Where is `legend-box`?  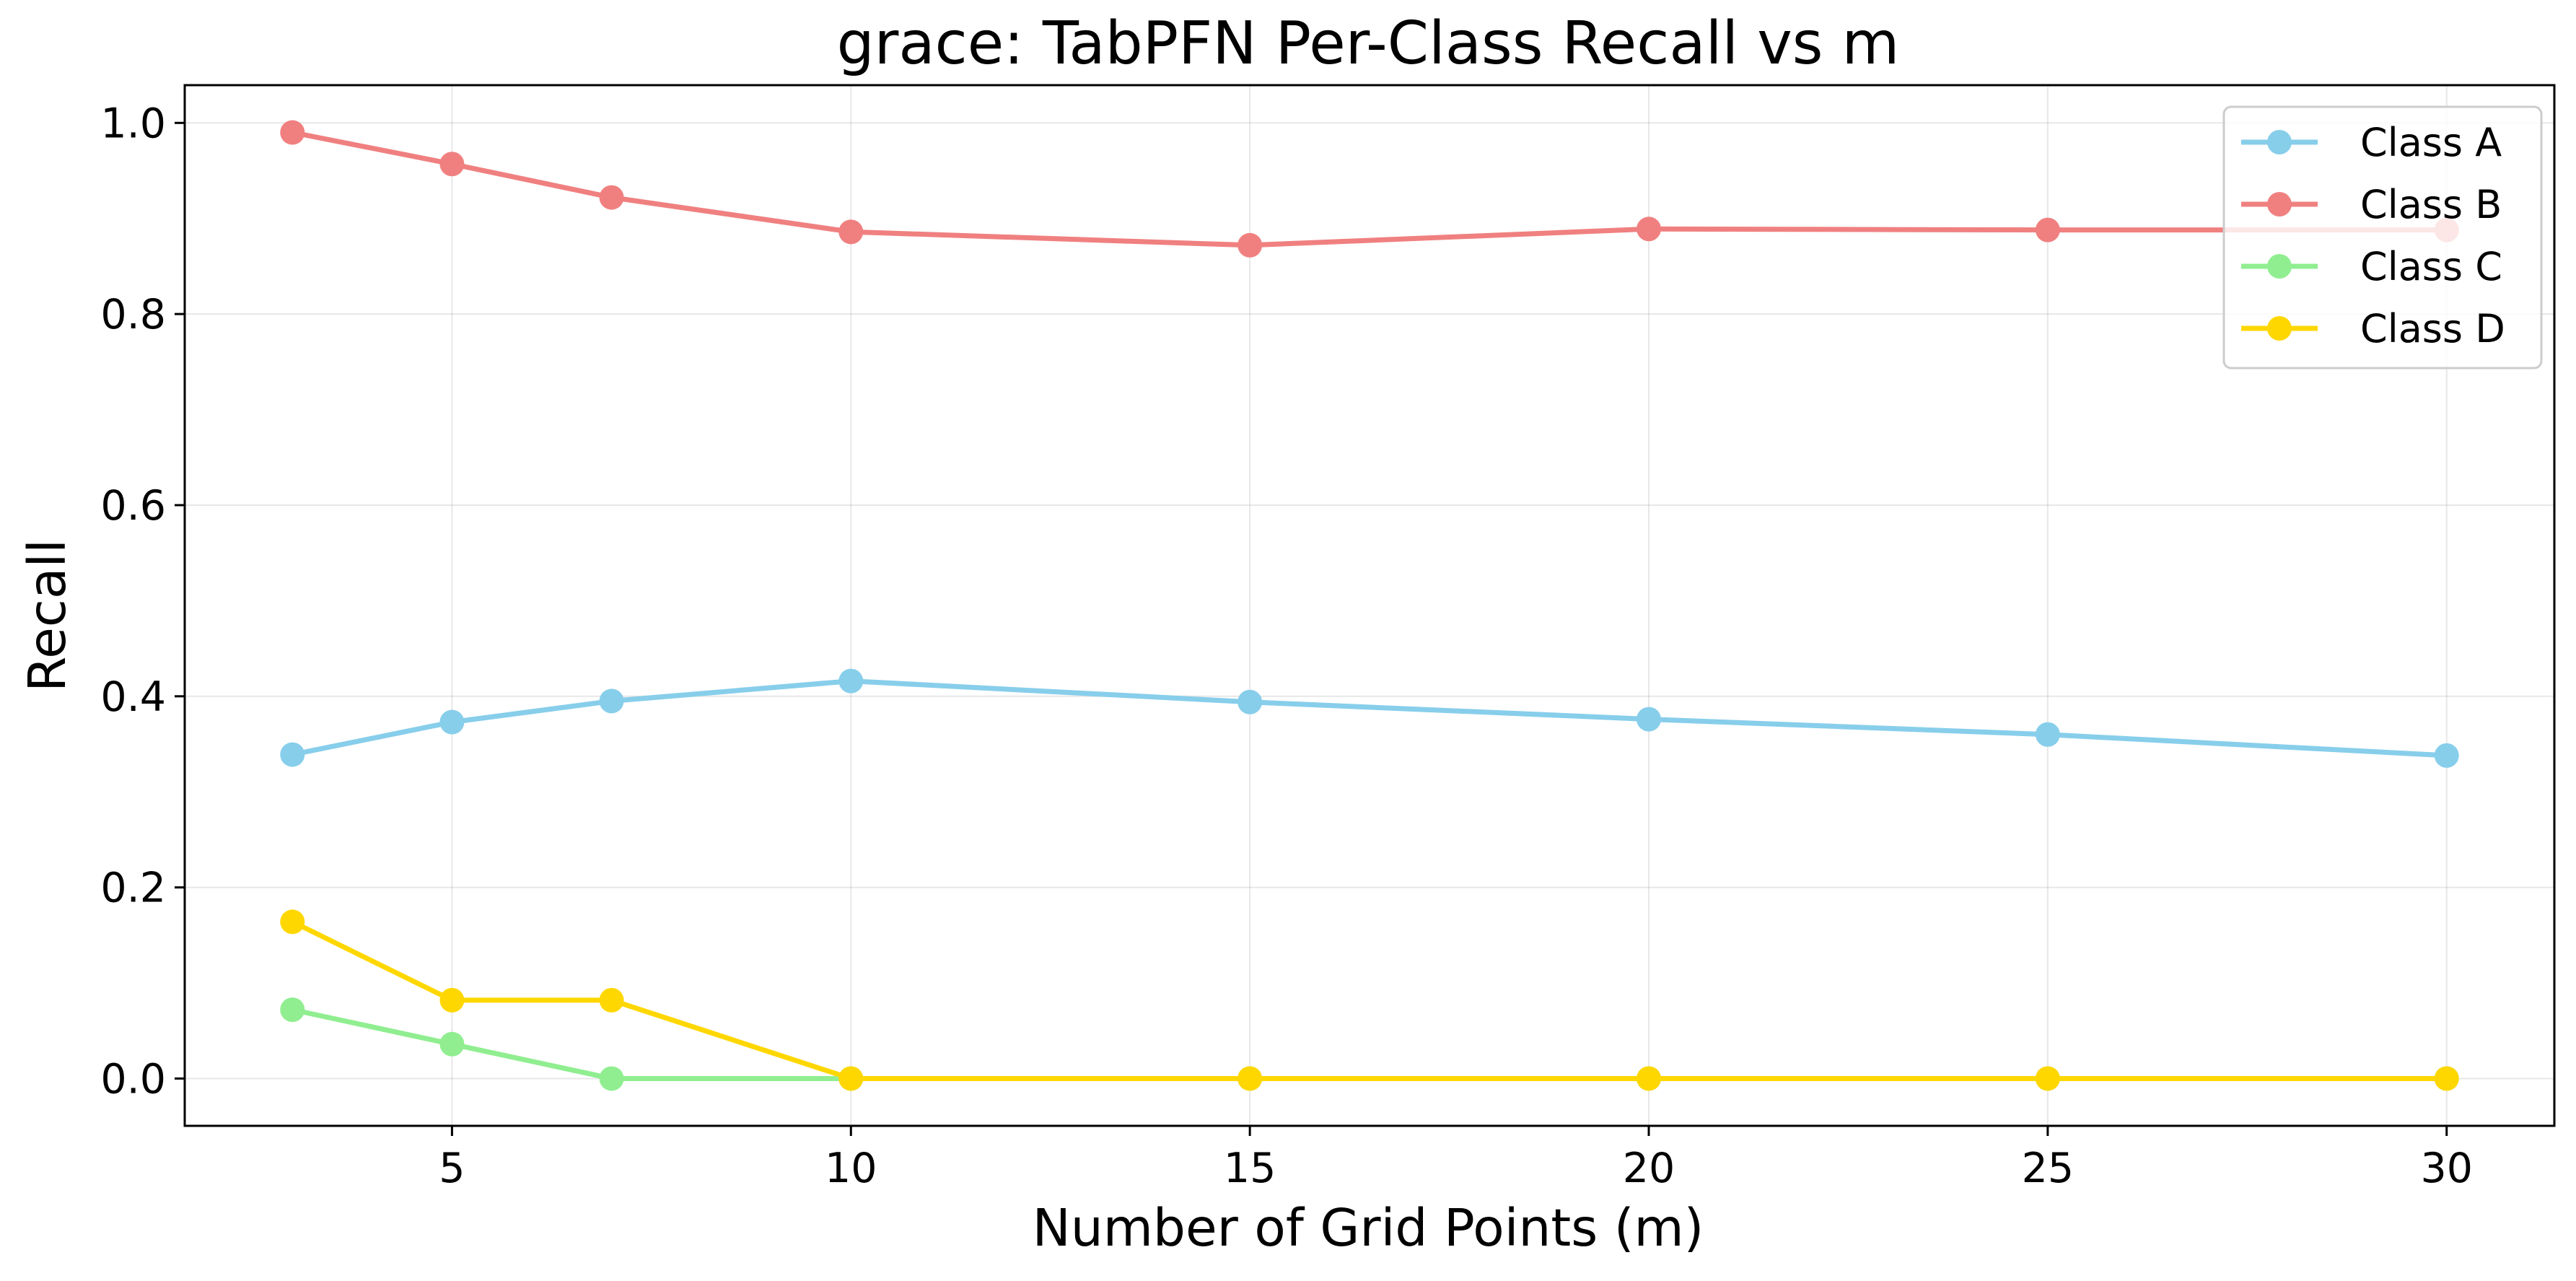 legend-box is located at coordinates (2382, 238).